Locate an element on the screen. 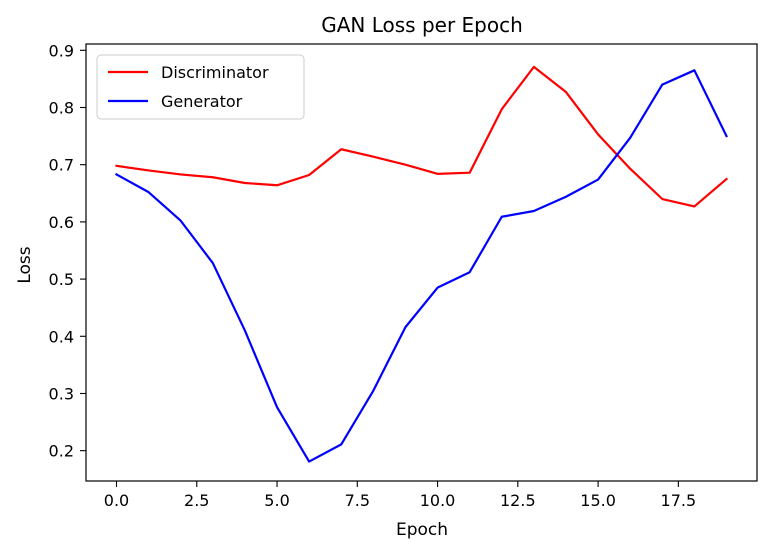  y-tick-label: 0.5 is located at coordinates (61, 279).